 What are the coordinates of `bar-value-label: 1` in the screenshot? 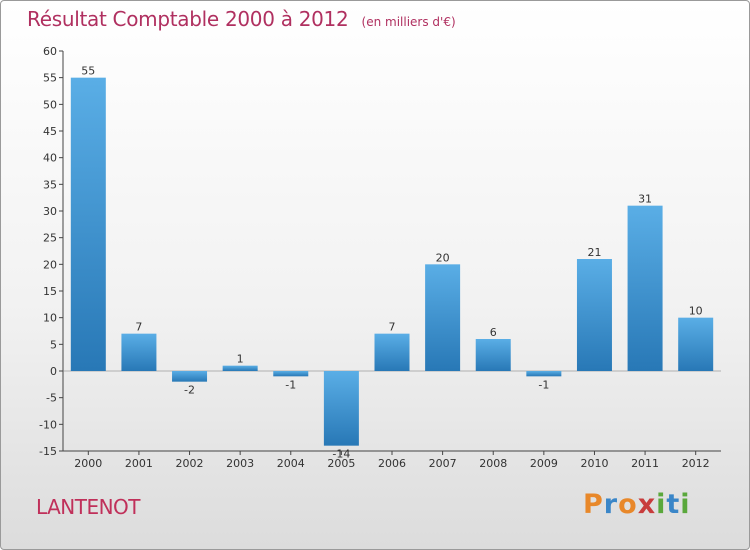 It's located at (240, 359).